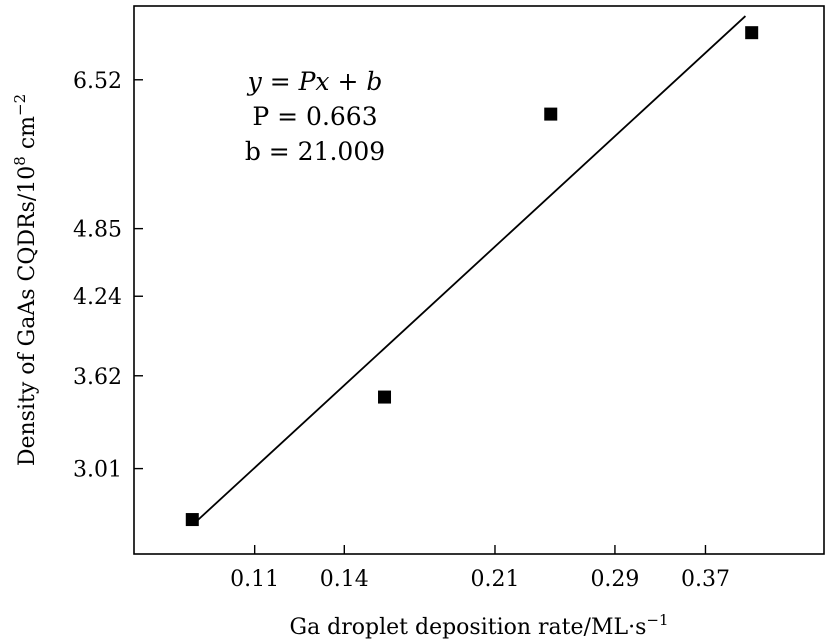  What do you see at coordinates (20, 161) in the screenshot?
I see `y-axis-title-sup-1: 8` at bounding box center [20, 161].